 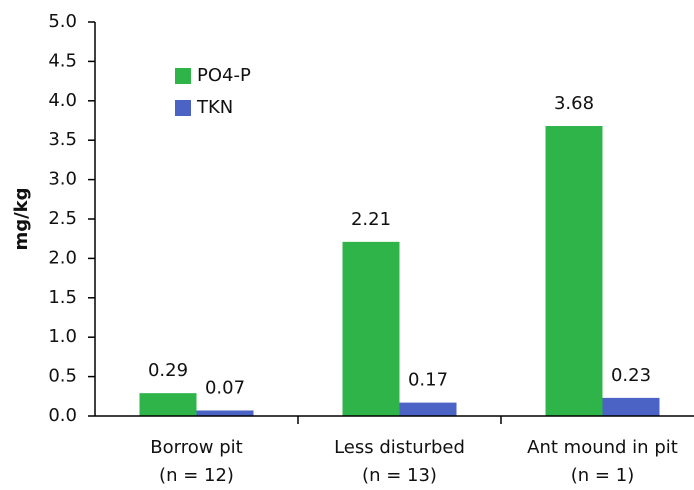 What do you see at coordinates (602, 475) in the screenshot?
I see `x-tick-label: (n = 1)` at bounding box center [602, 475].